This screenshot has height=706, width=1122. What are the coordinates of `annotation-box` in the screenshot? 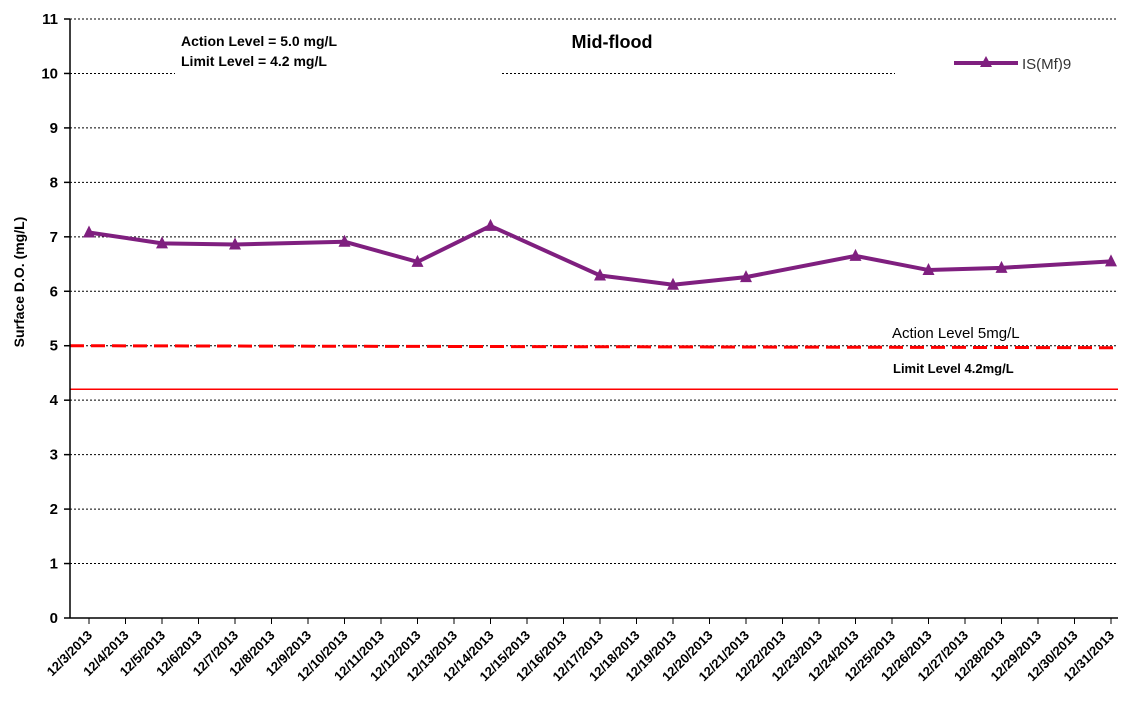 It's located at (338, 53).